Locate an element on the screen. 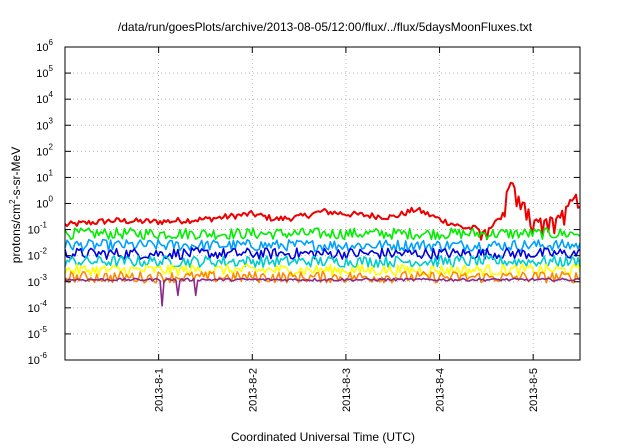  y-tick-label: 10⁻⁴ is located at coordinates (38, 307).